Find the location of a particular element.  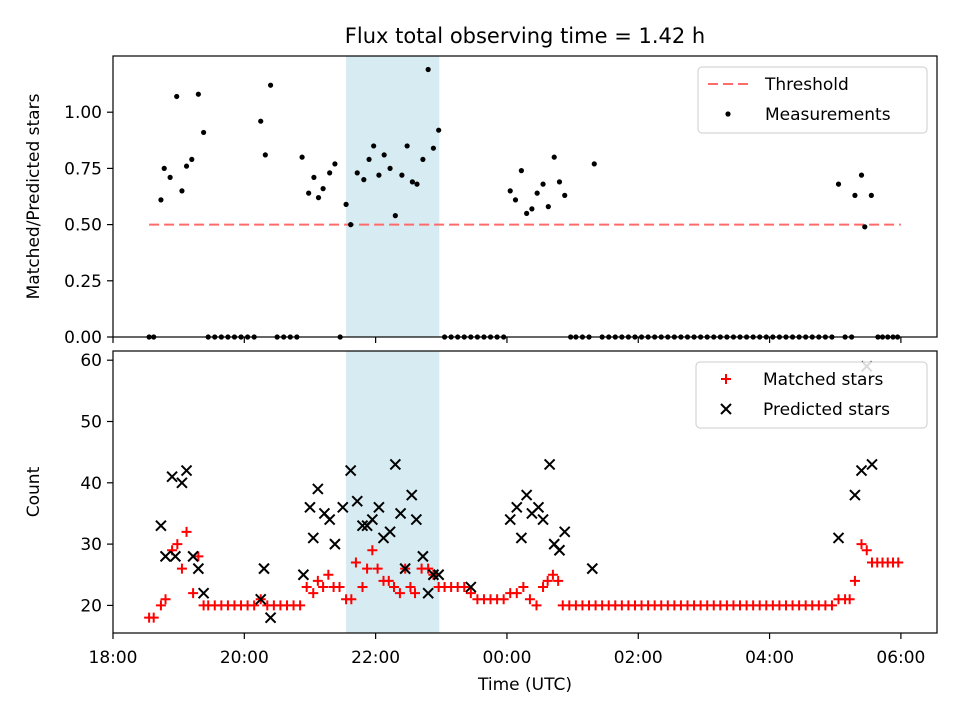

shaded-span is located at coordinates (393, 196).